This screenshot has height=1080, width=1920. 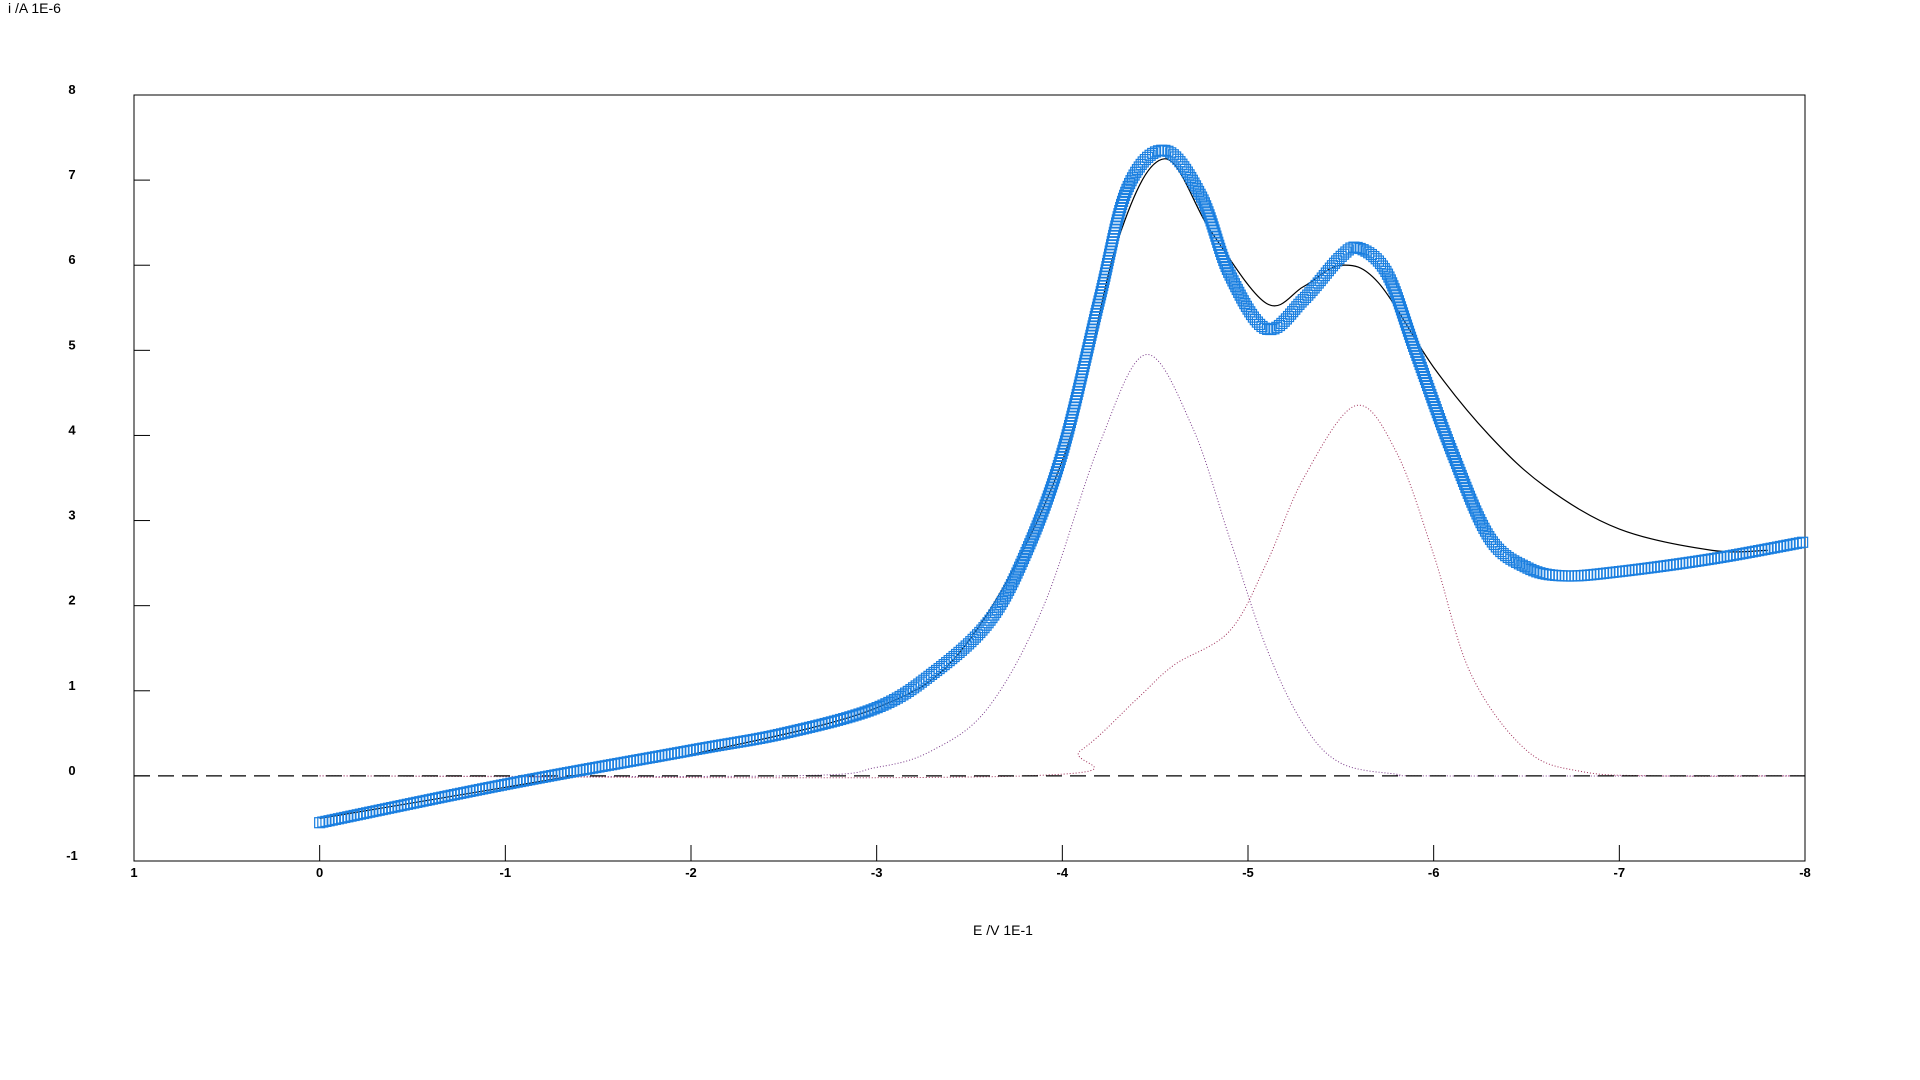 I want to click on y-tick-label: 4, so click(x=72, y=429).